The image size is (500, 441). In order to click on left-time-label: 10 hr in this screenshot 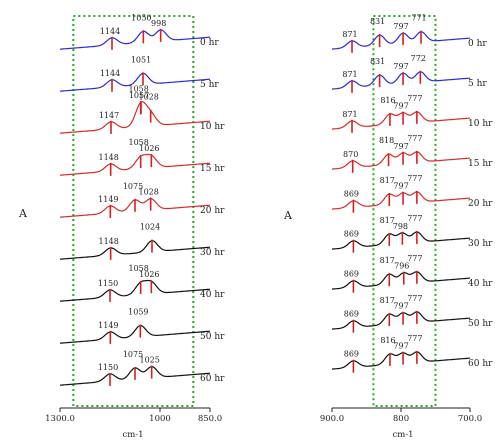, I will do `click(212, 127)`.